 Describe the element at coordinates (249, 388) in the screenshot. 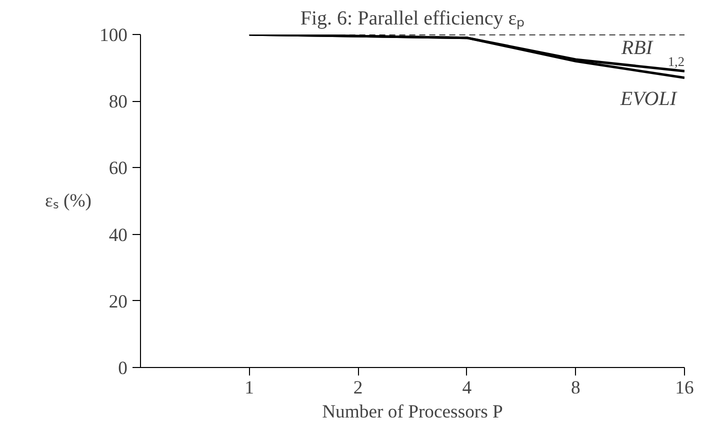

I see `x-tick-label: 1` at that location.